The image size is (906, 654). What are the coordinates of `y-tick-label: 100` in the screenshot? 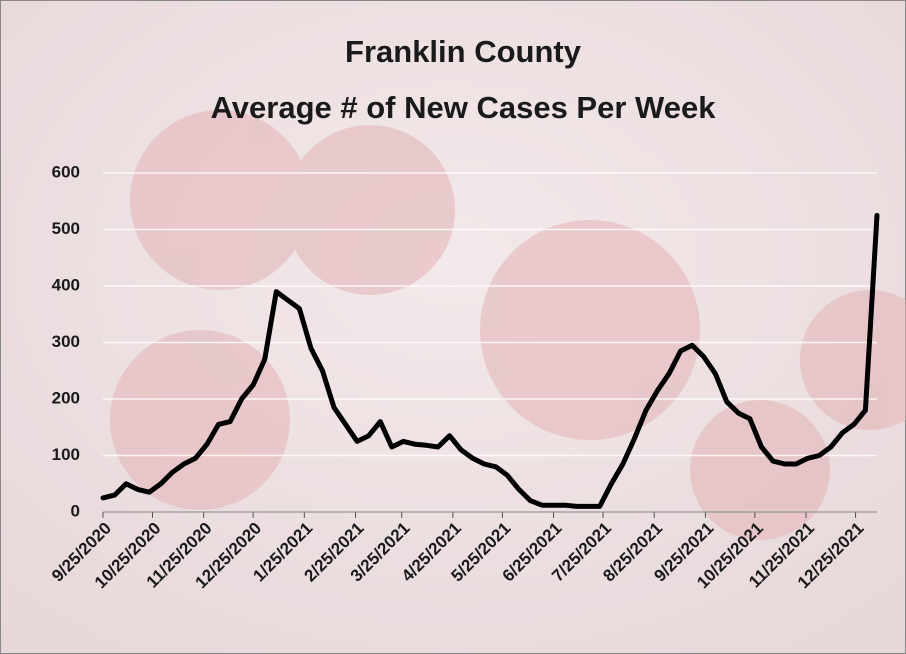 It's located at (66, 454).